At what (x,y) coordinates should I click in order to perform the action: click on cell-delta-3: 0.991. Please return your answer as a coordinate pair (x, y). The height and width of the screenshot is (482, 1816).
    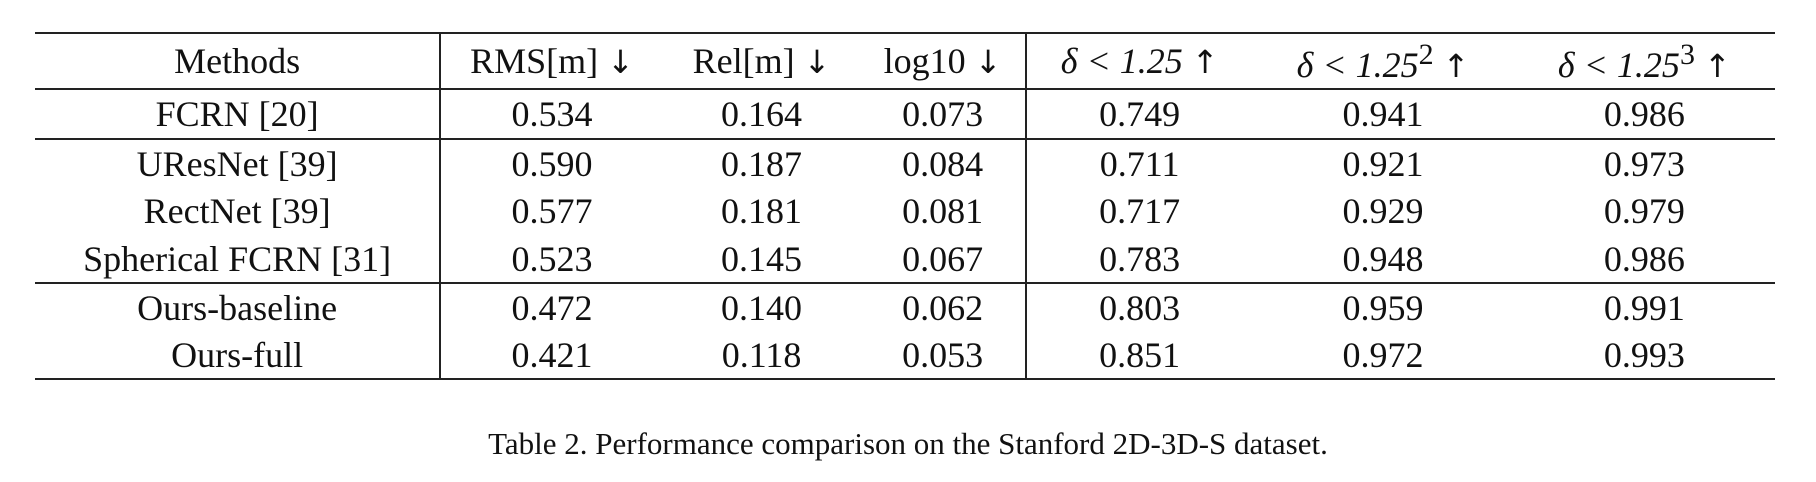
    Looking at the image, I should click on (1644, 306).